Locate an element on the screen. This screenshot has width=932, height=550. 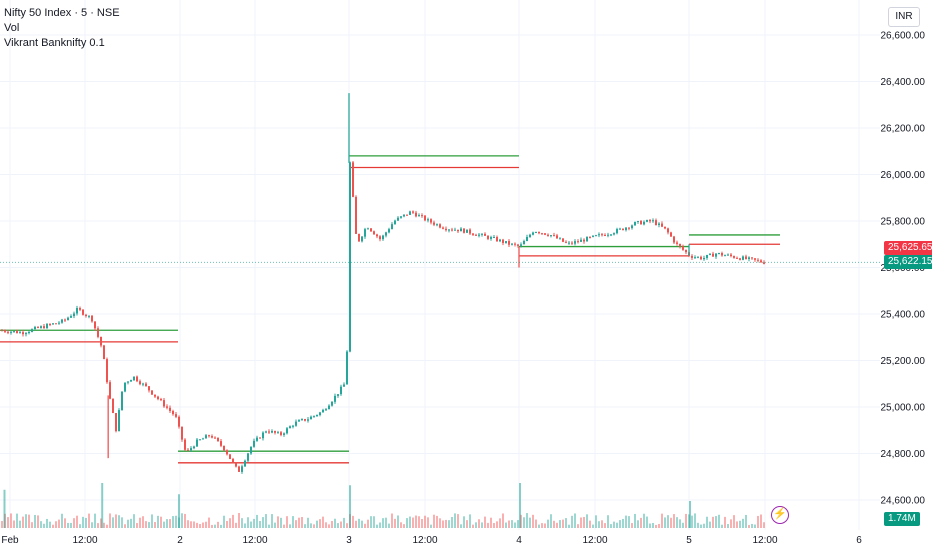
volume-legend: Vol is located at coordinates (12, 28).